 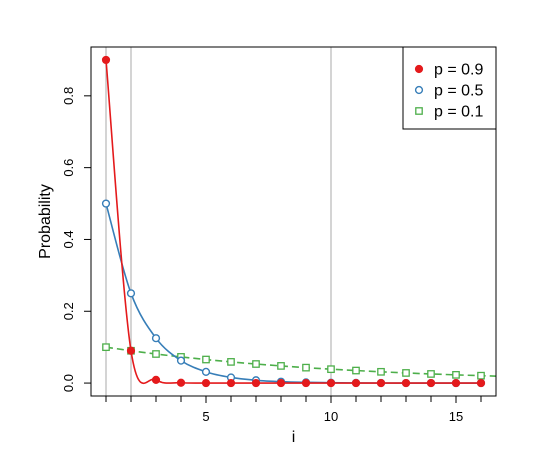 What do you see at coordinates (294, 437) in the screenshot?
I see `x-axis-title: i` at bounding box center [294, 437].